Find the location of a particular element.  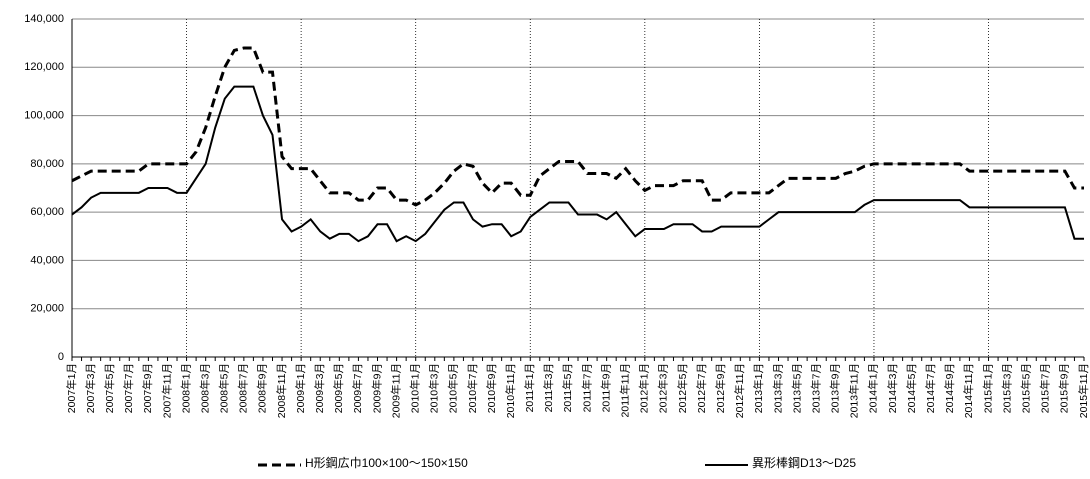

x-tick-label: 2010年7月 is located at coordinates (472, 388).